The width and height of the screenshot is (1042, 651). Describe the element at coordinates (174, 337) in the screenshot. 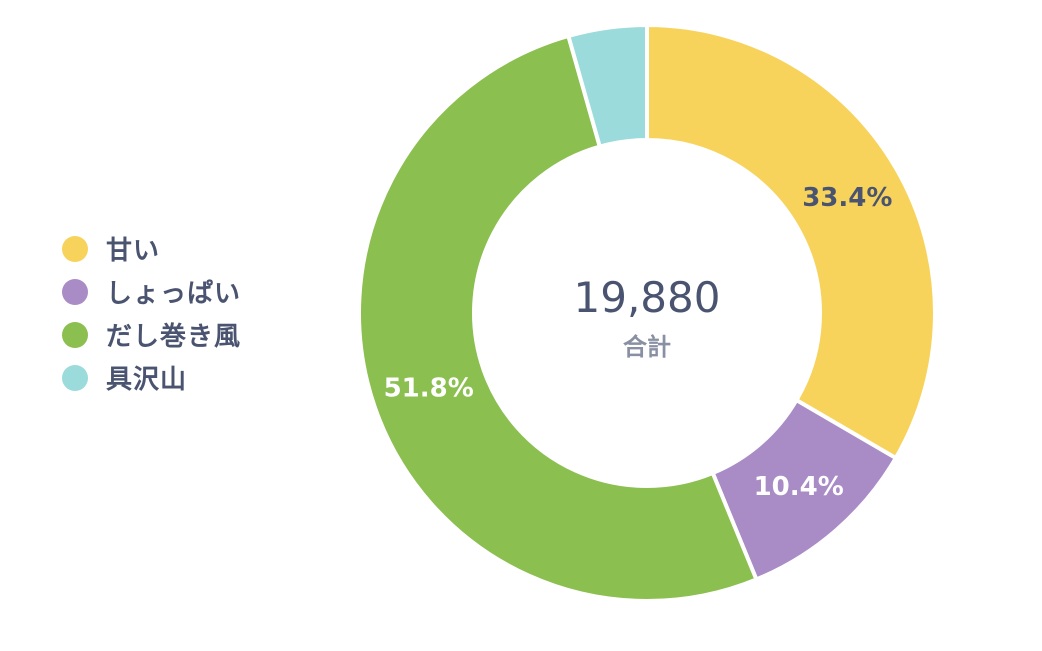

I see `legend-label: だし巻き風` at that location.